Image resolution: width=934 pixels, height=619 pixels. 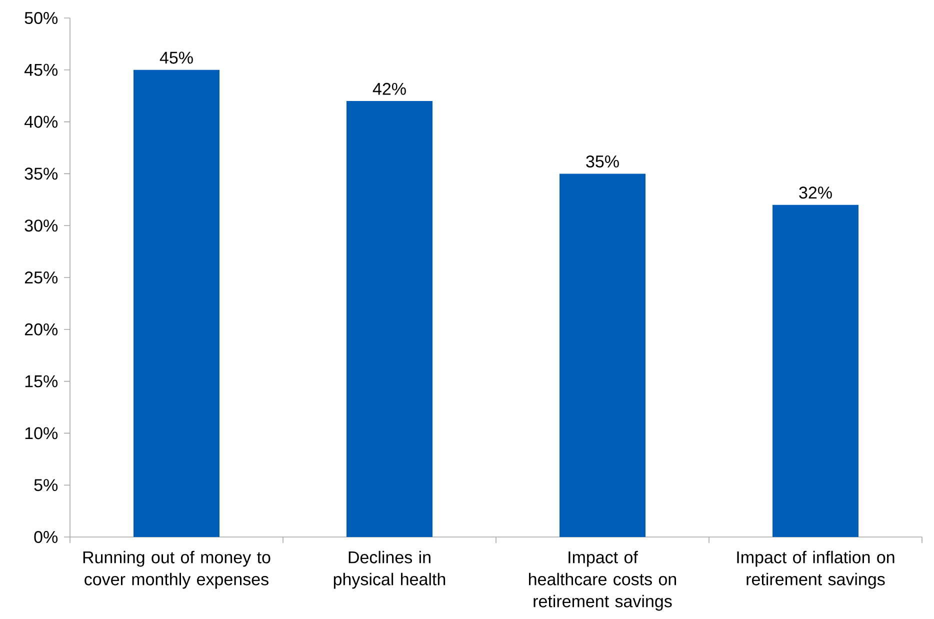 I want to click on x-tick-label: Impact of healthcare costs on retirement savings, so click(x=602, y=580).